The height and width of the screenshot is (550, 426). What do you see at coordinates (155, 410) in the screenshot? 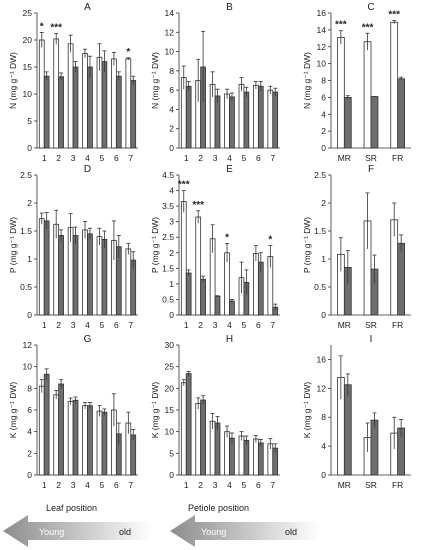
I see `y-axis-label: K (mg g⁻¹ DW)` at bounding box center [155, 410].